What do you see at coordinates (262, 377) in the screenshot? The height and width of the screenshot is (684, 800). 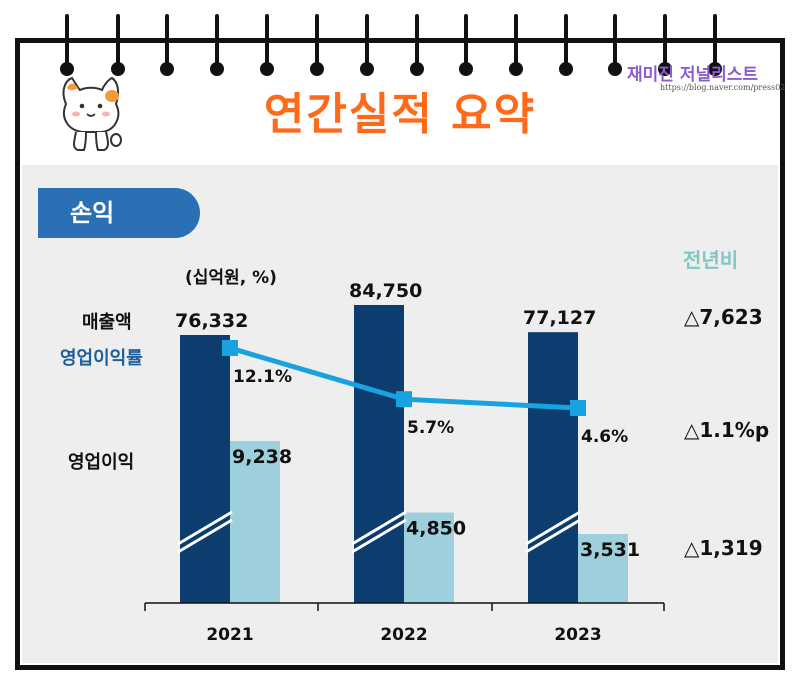 I see `margin-value-label: 12.1%` at bounding box center [262, 377].